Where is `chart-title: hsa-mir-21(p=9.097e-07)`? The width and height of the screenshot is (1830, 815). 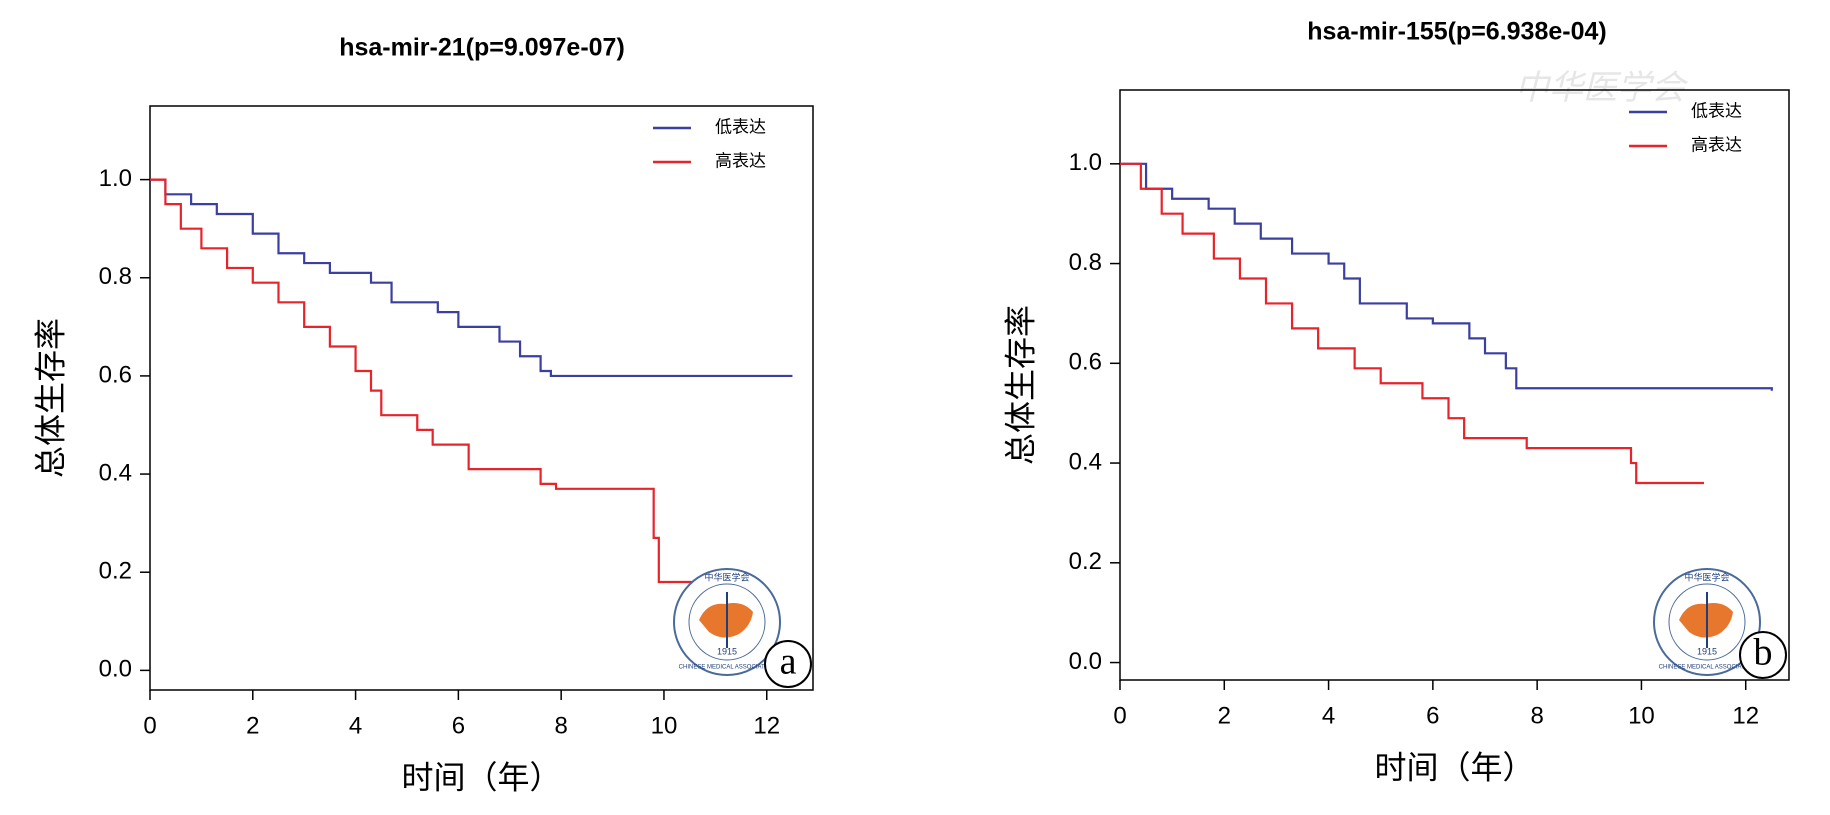
chart-title: hsa-mir-21(p=9.097e-07) is located at coordinates (482, 48).